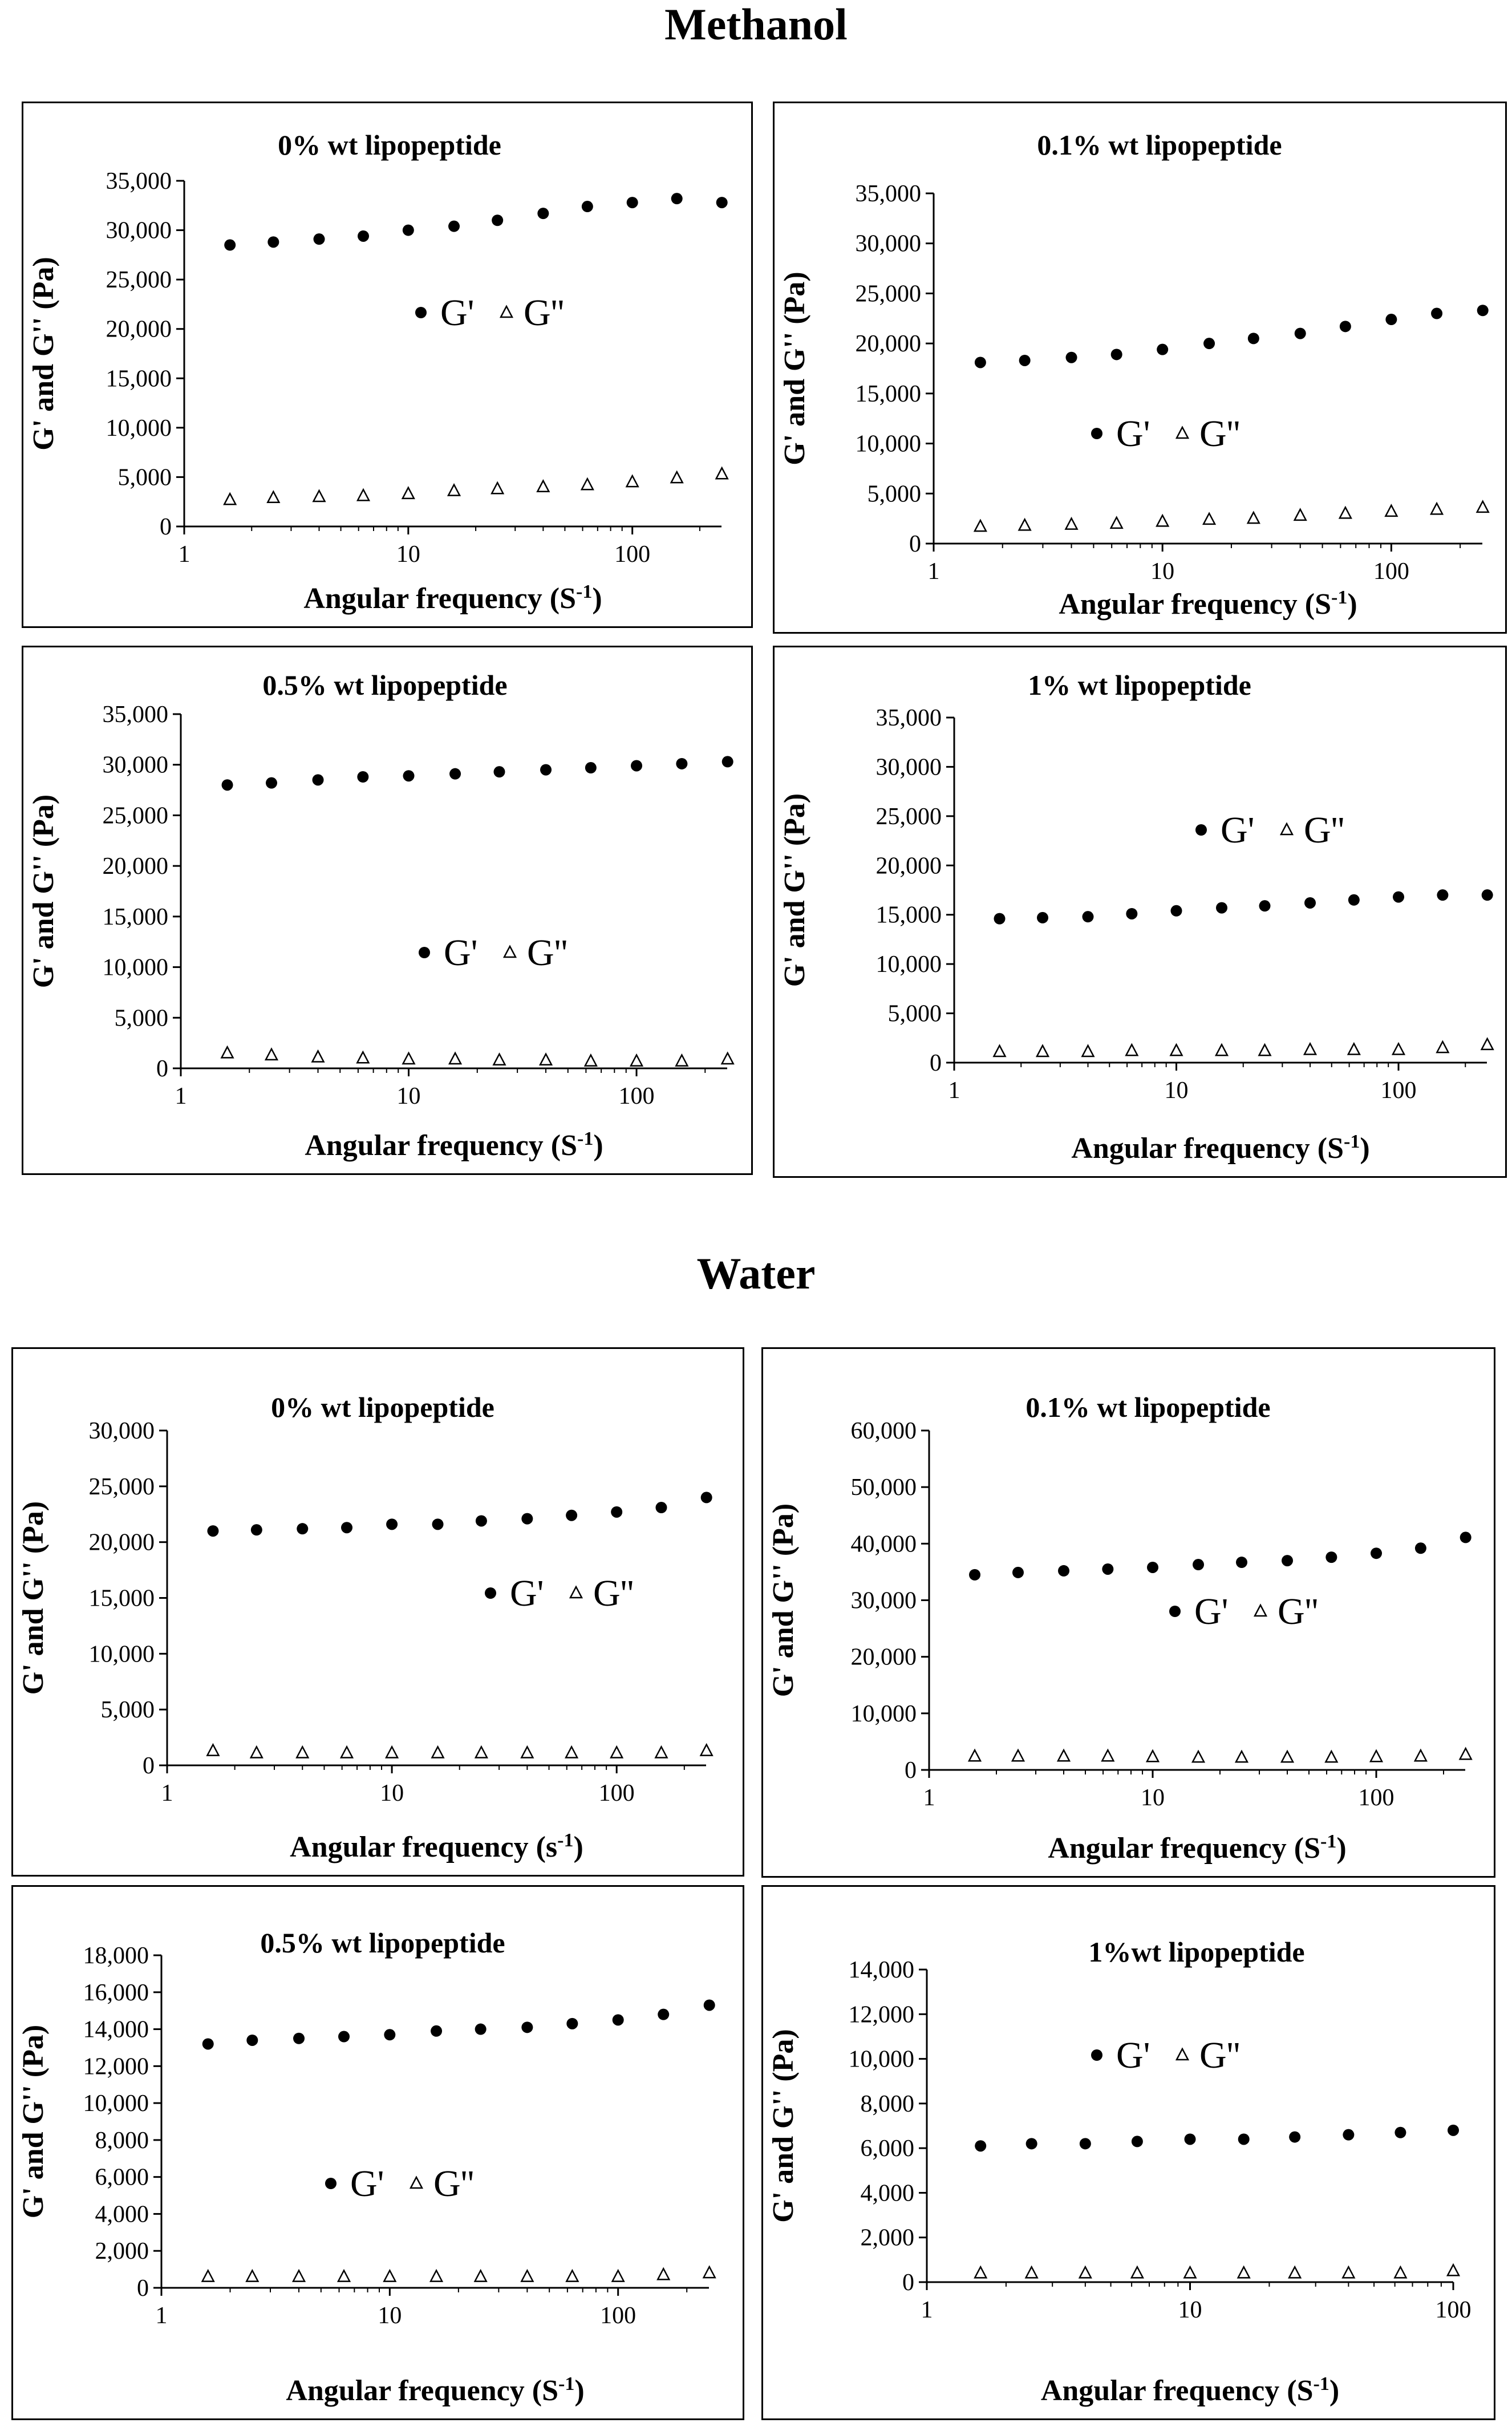 This screenshot has width=1512, height=2423. Describe the element at coordinates (1147, 1407) in the screenshot. I see `chart-title: 0.1% wt lipopeptide` at that location.